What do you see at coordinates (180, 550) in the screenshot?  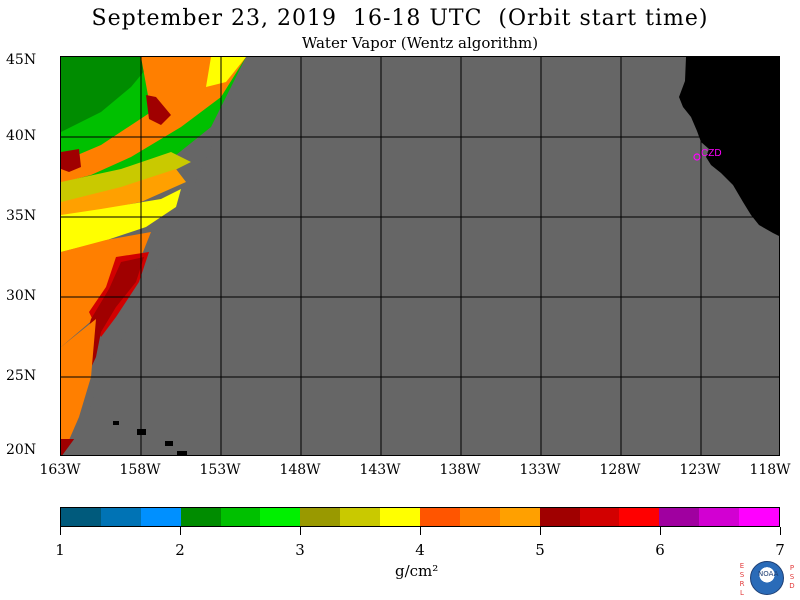 I see `colorbar-tick-label: 2` at bounding box center [180, 550].